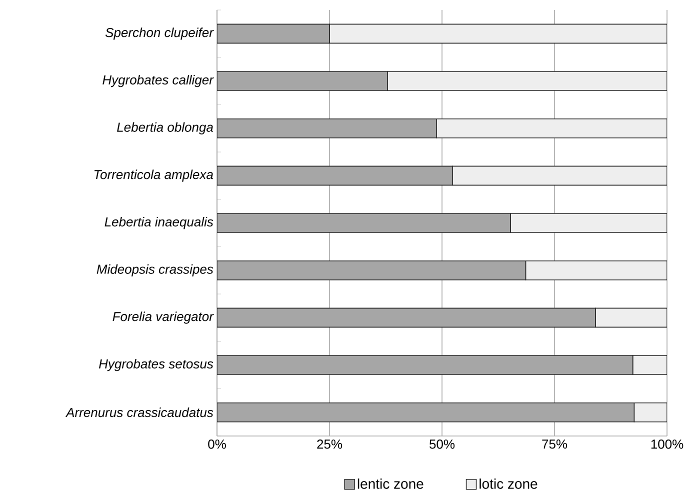  Describe the element at coordinates (667, 444) in the screenshot. I see `x-tick-label: 100%` at that location.